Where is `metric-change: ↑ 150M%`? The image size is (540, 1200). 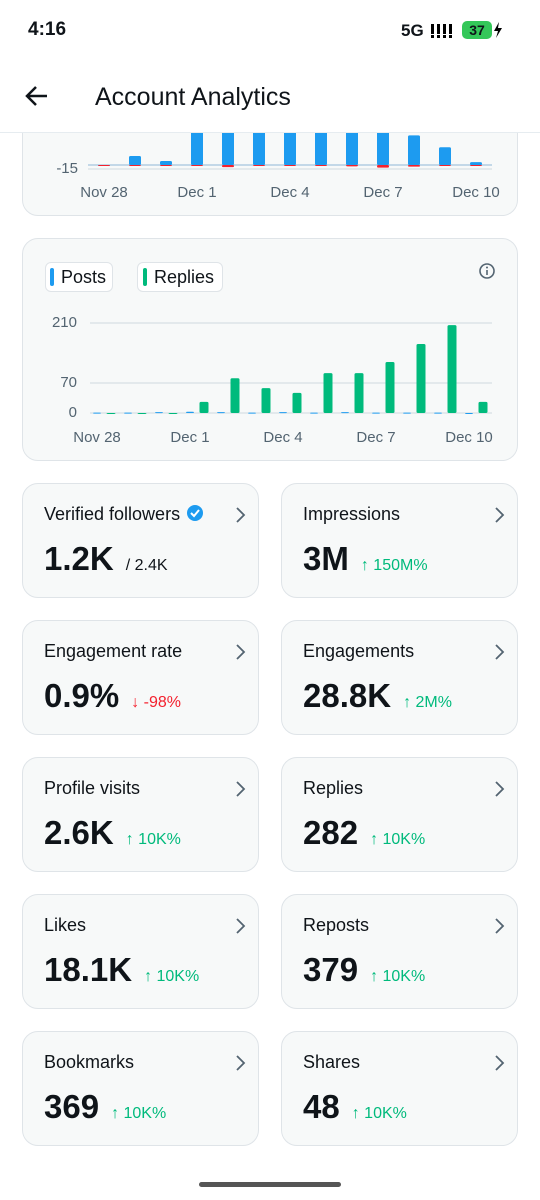
metric-change: ↑ 150M% is located at coordinates (394, 565).